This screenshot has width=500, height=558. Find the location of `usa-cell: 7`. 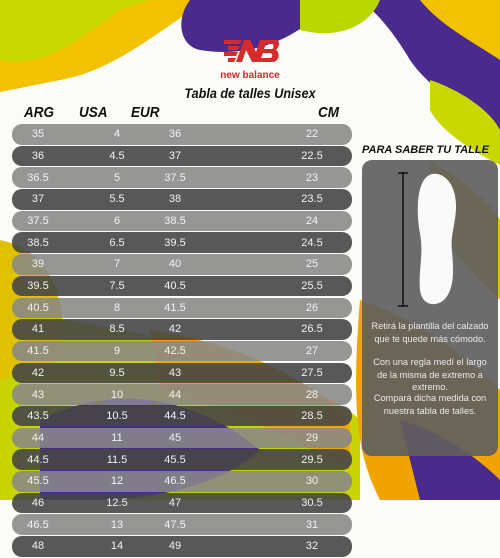

usa-cell: 7 is located at coordinates (117, 264).